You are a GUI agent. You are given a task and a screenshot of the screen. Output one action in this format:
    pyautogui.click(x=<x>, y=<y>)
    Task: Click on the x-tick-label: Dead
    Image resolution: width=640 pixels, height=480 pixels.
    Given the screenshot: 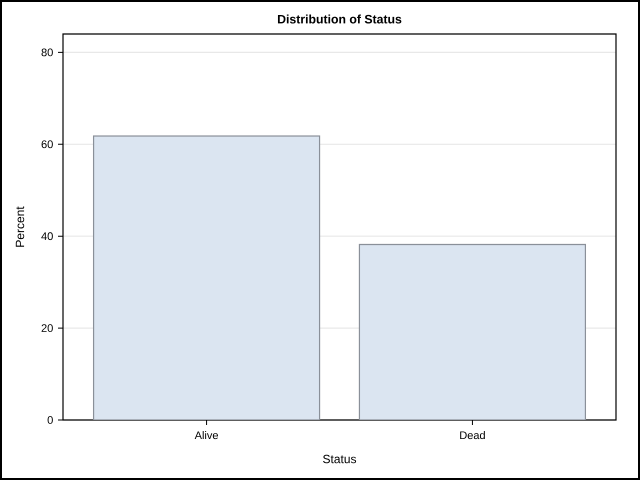 What is the action you would take?
    pyautogui.click(x=472, y=435)
    